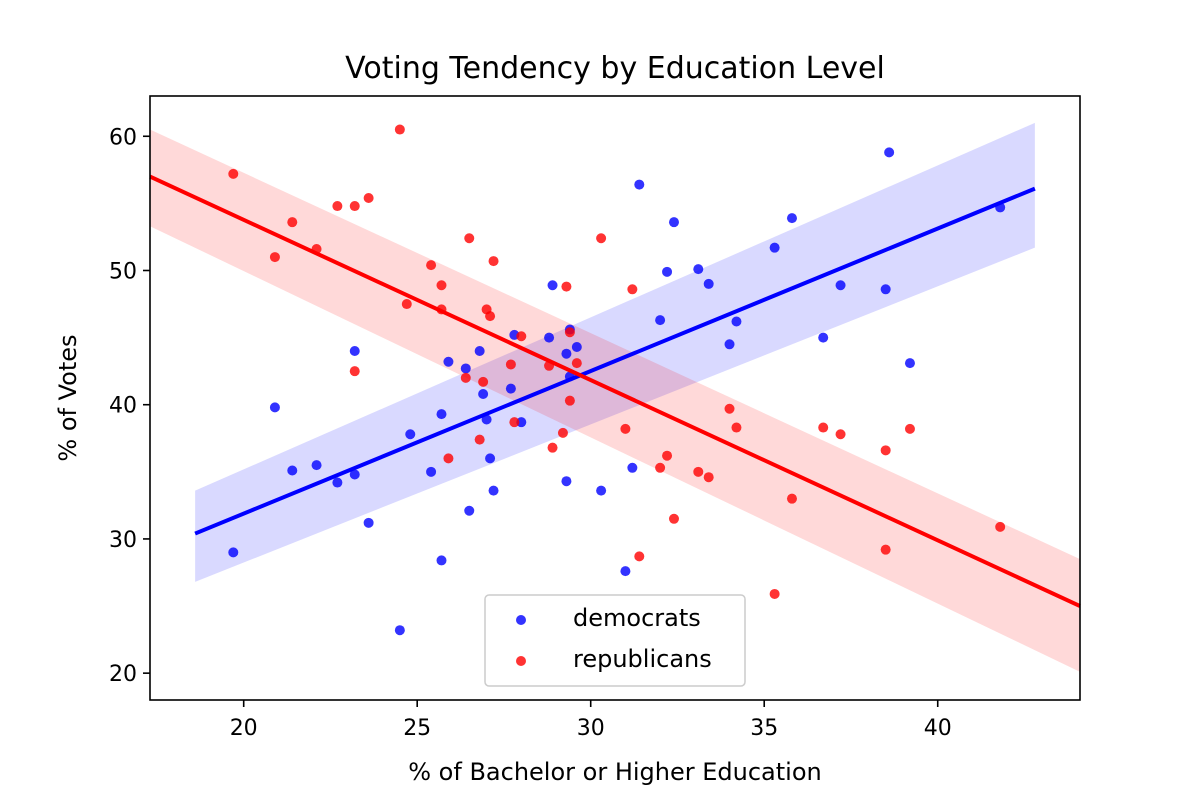  Describe the element at coordinates (123, 406) in the screenshot. I see `y-tick-label: 40` at that location.